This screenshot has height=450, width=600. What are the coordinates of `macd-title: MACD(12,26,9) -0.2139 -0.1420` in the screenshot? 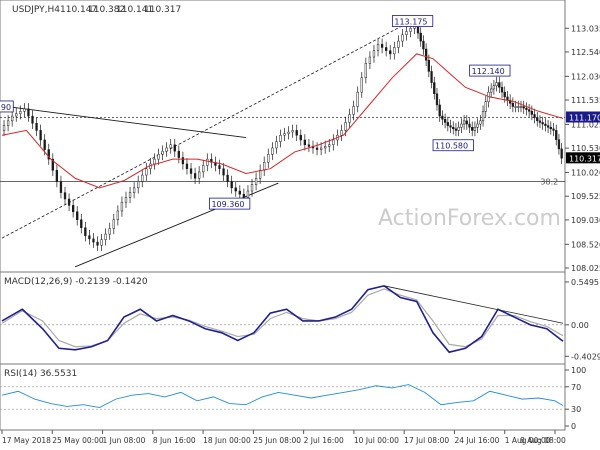 It's located at (76, 282).